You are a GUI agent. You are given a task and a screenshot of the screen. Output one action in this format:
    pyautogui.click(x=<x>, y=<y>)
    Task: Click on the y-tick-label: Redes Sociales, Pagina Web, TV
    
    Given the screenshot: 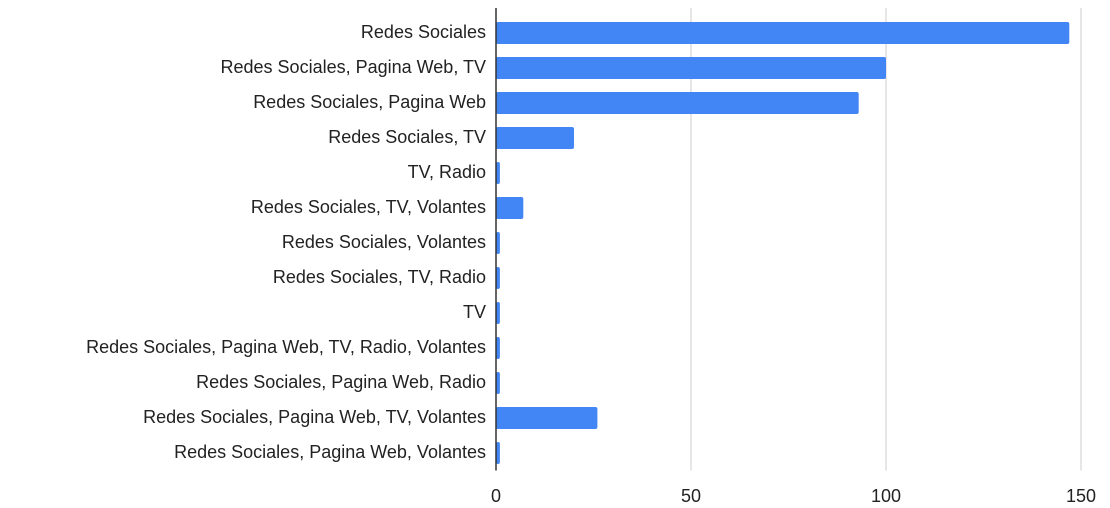 What is the action you would take?
    pyautogui.click(x=353, y=67)
    